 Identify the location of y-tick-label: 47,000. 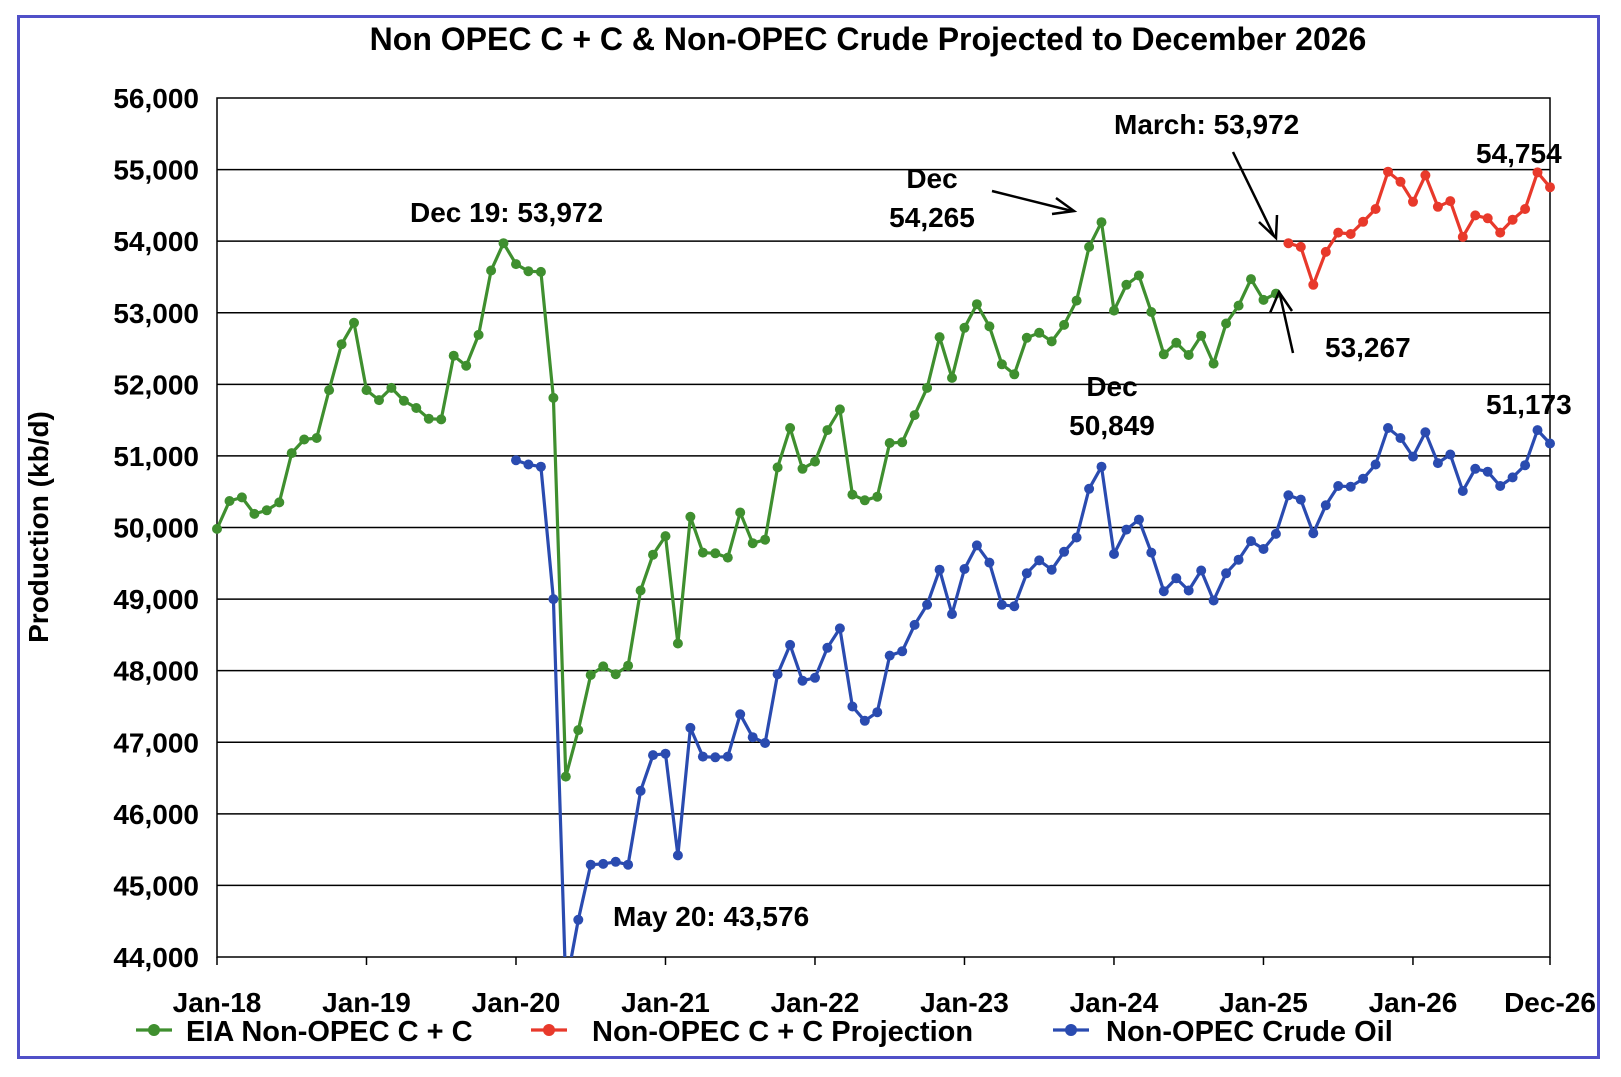
(156, 742).